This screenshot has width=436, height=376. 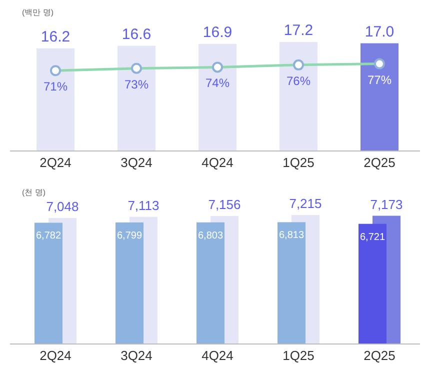 What do you see at coordinates (38, 12) in the screenshot?
I see `y-axis-title: (백만 명)` at bounding box center [38, 12].